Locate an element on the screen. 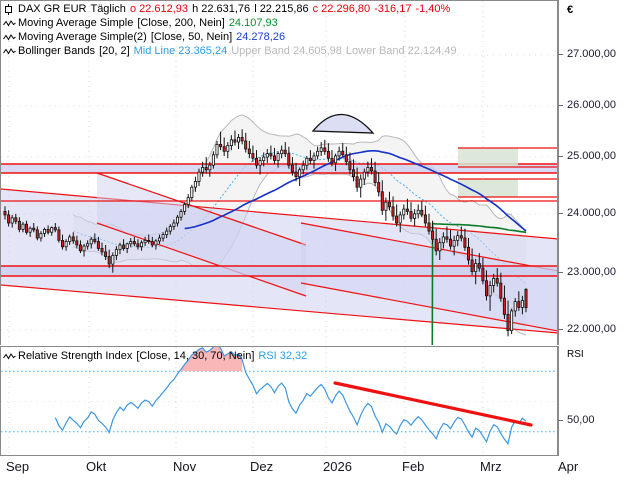 Image resolution: width=640 pixels, height=480 pixels. legend-text: l 22.215,86 is located at coordinates (281, 9).